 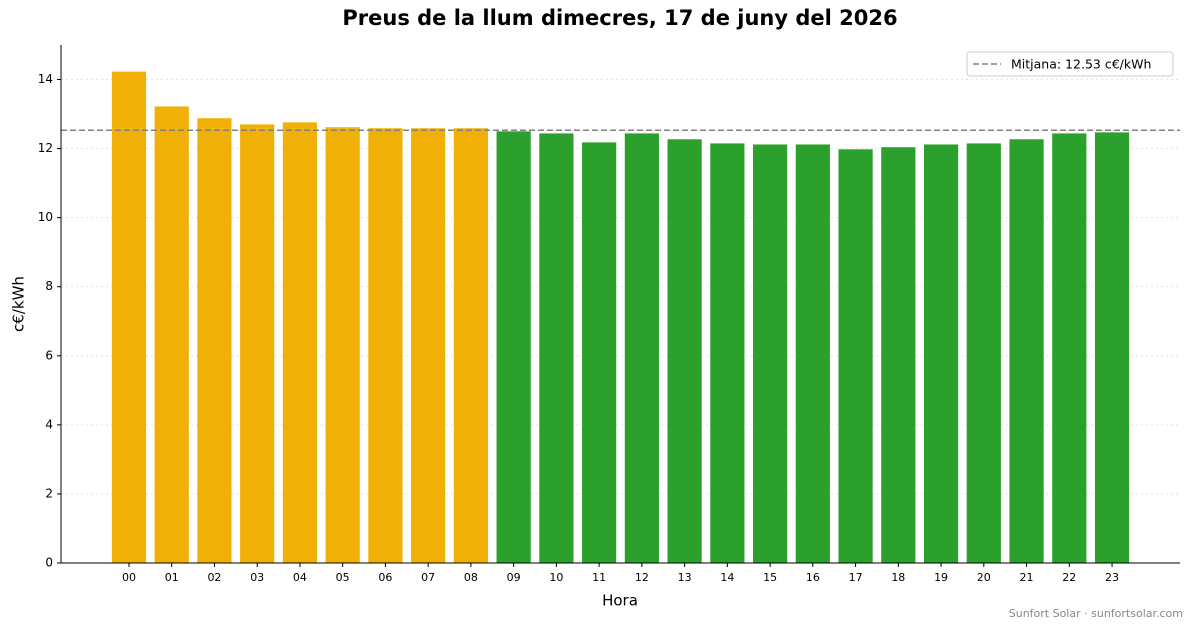 I want to click on x-tick-label: 19, so click(x=941, y=577).